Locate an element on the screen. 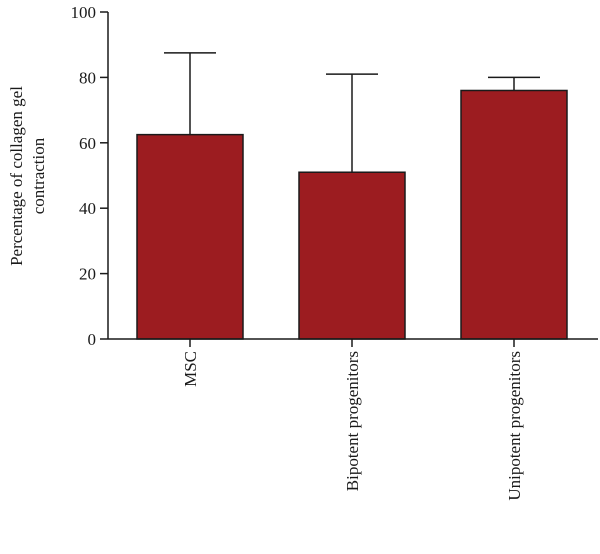  y-tick-label-1: 20 is located at coordinates (87, 274).